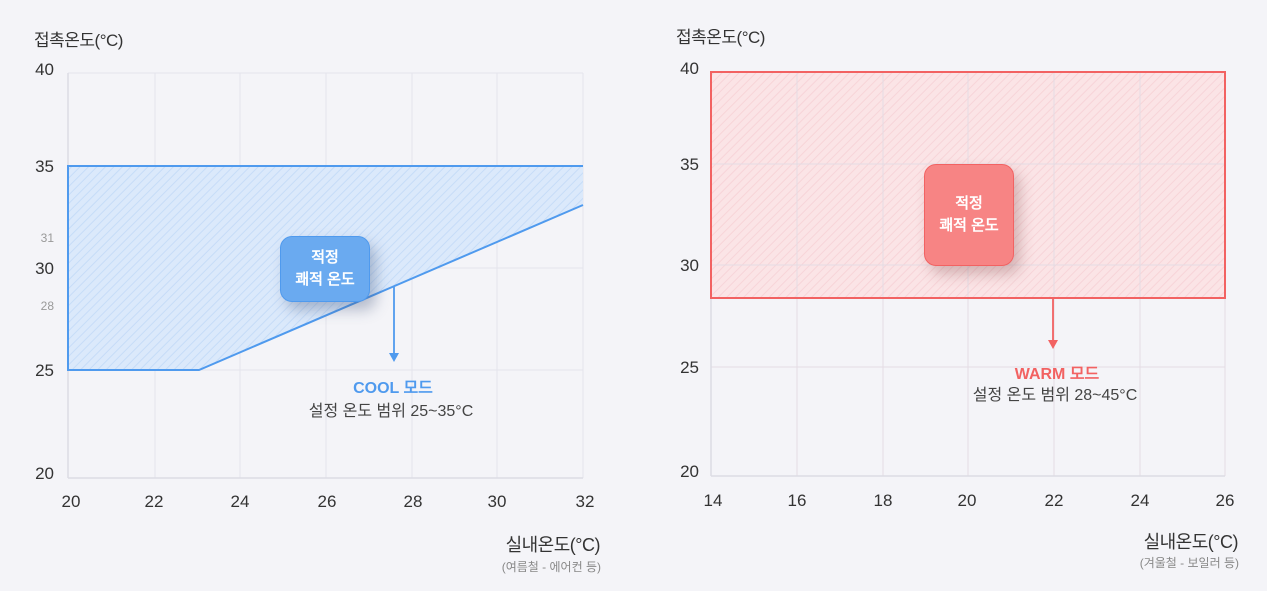  What do you see at coordinates (497, 501) in the screenshot?
I see `x-tick: 30` at bounding box center [497, 501].